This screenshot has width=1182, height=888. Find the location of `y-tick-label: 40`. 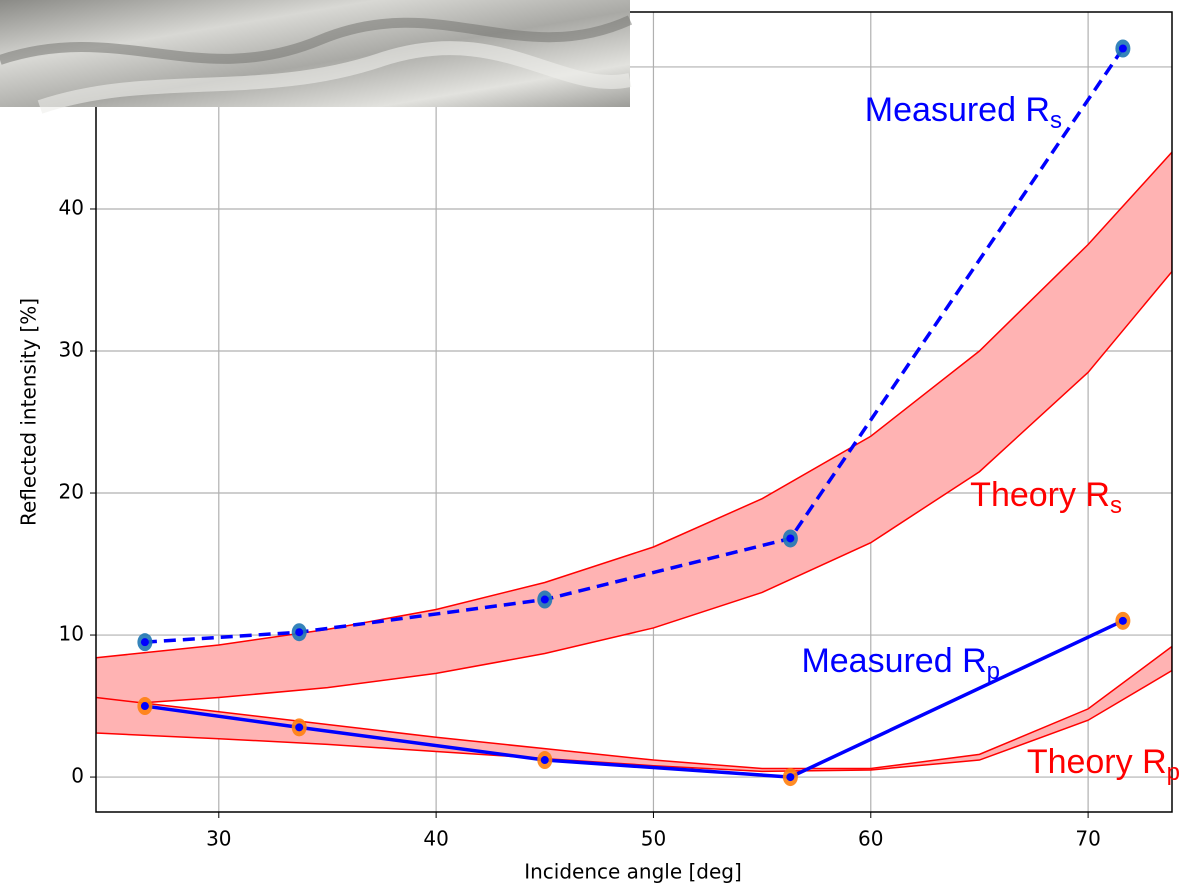

y-tick-label: 40 is located at coordinates (71, 207).